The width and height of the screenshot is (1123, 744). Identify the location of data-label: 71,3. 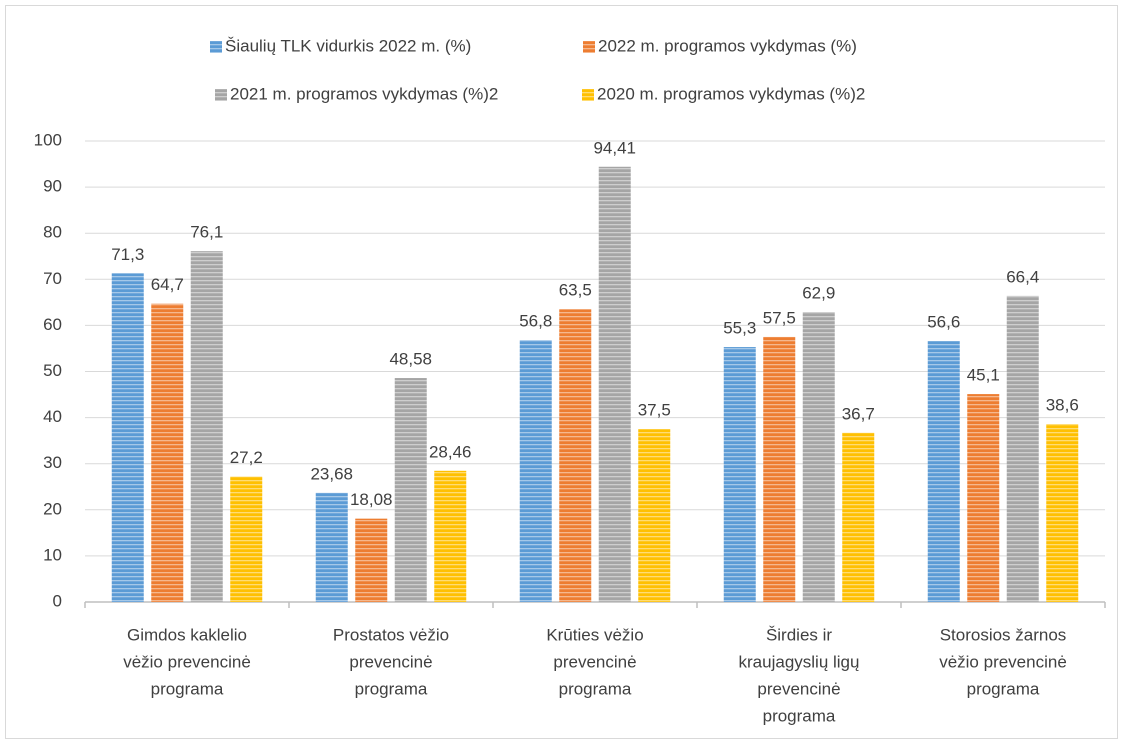
(127, 254).